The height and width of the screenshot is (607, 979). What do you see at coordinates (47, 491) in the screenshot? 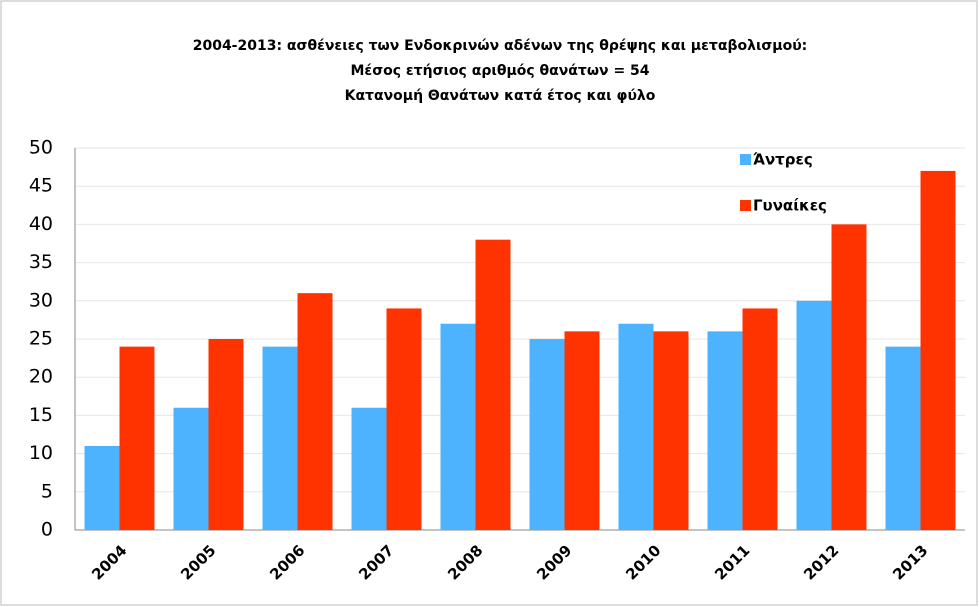
I see `y-tick-label: 5` at bounding box center [47, 491].